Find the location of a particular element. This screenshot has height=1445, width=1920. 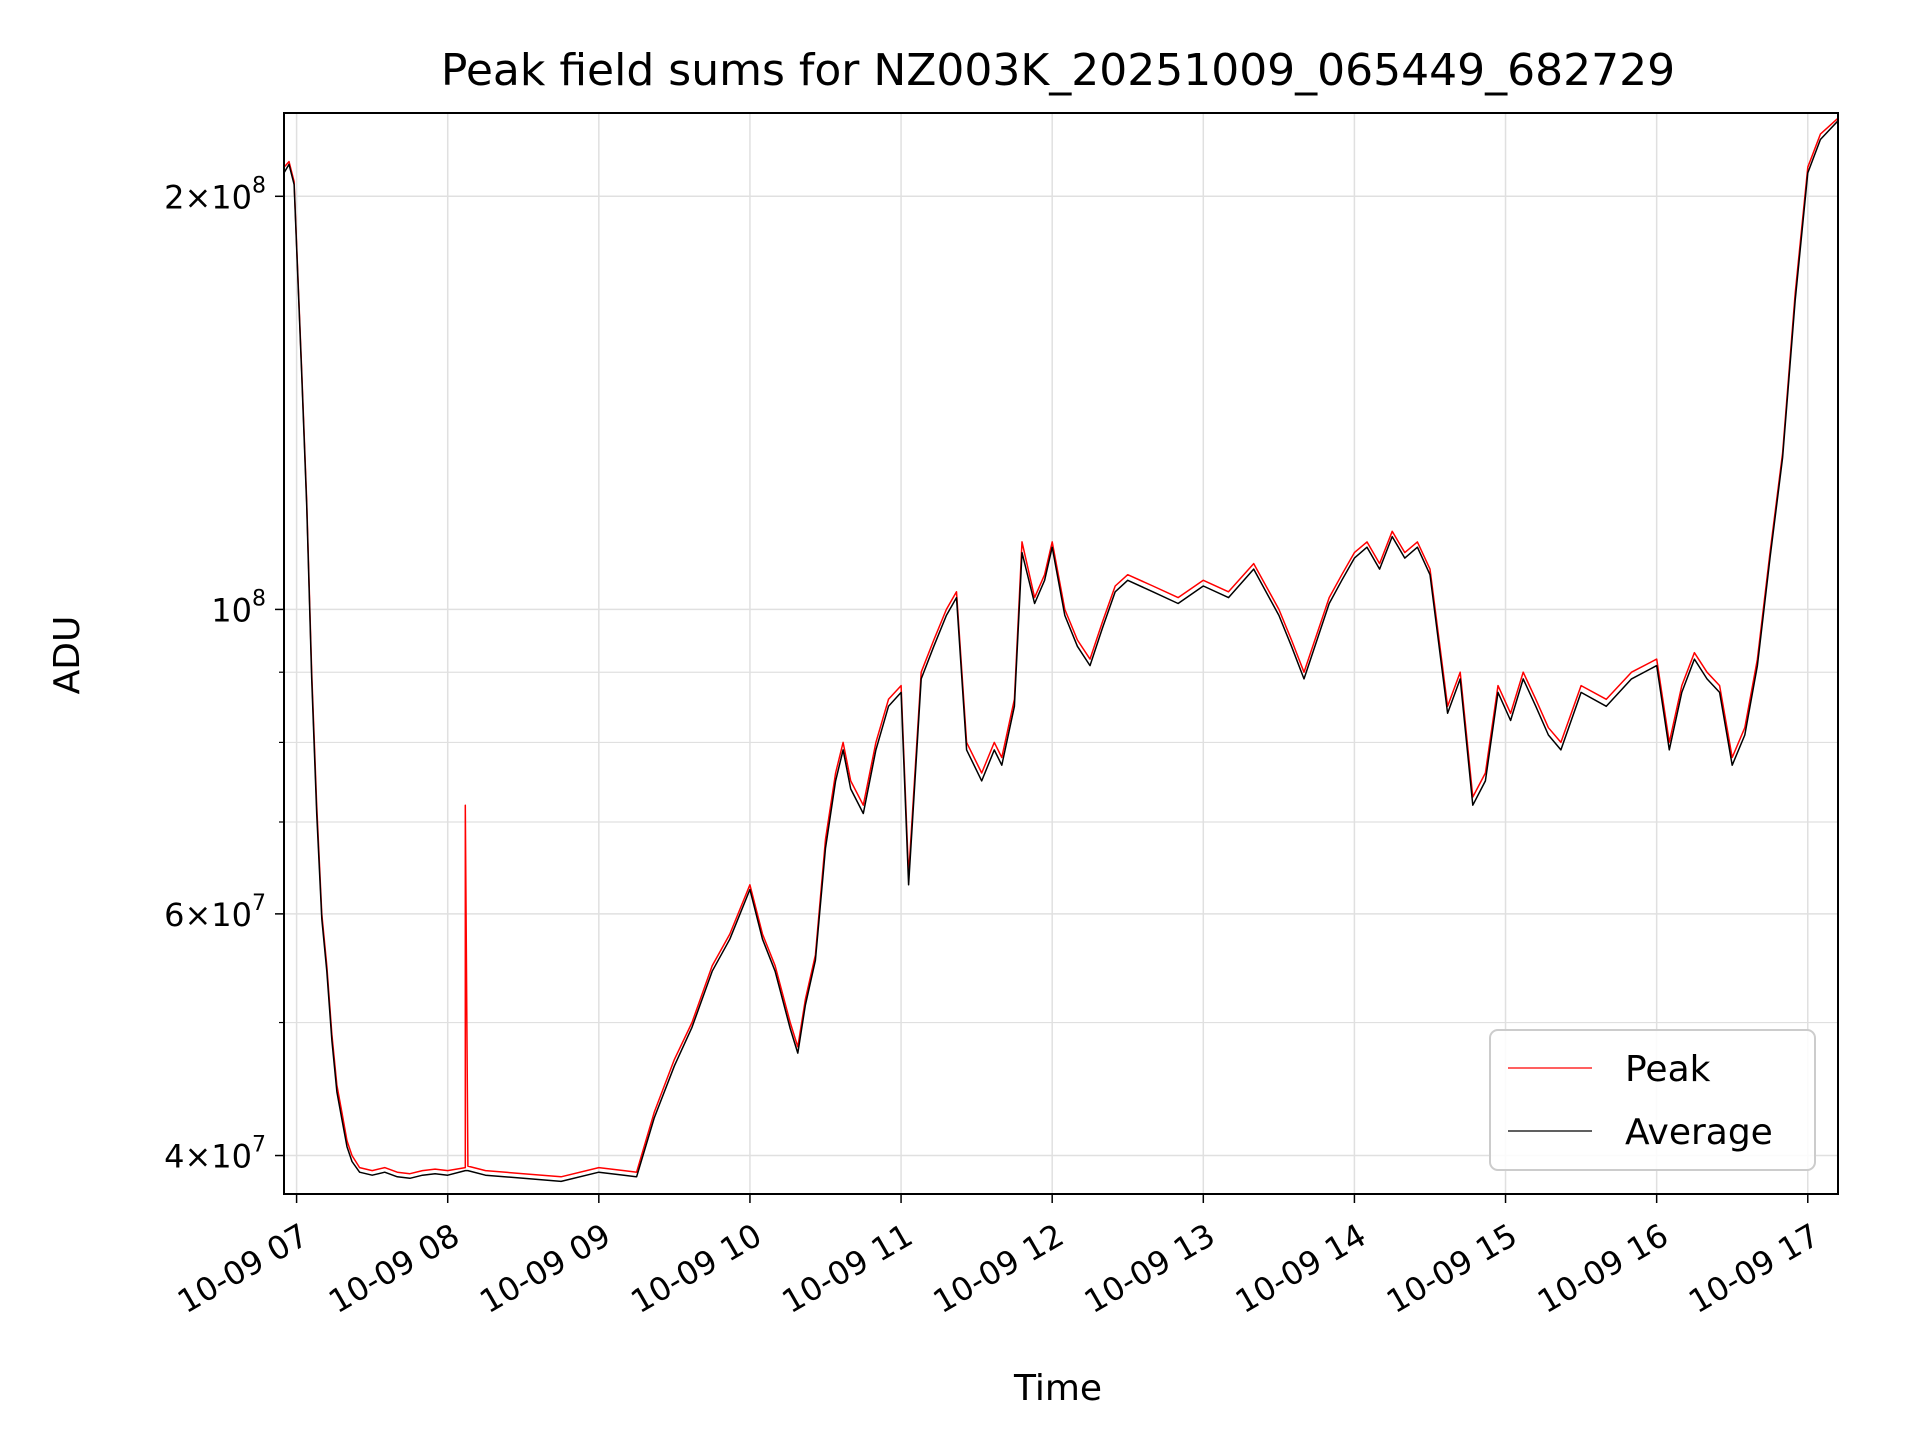

legend: Peak Average is located at coordinates (1652, 1100).